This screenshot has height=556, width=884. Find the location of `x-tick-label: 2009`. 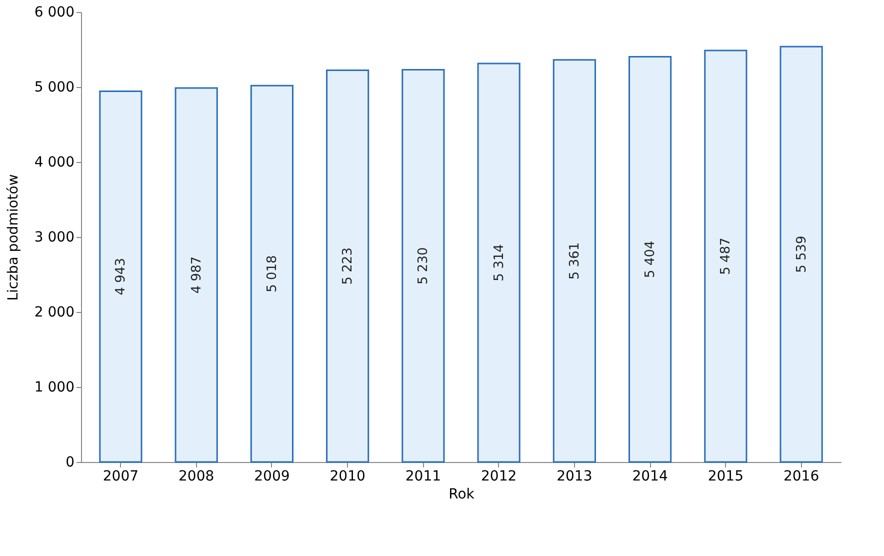

x-tick-label: 2009 is located at coordinates (272, 476).